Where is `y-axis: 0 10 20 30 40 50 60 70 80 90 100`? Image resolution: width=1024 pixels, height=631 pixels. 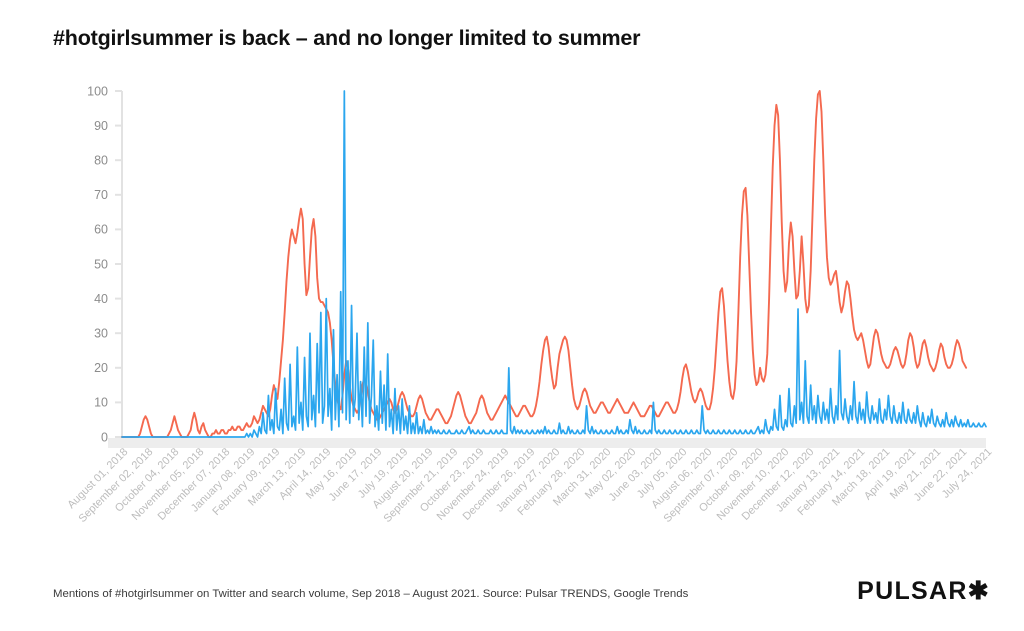 y-axis: 0 10 20 30 40 50 60 70 80 90 100 is located at coordinates (105, 264).